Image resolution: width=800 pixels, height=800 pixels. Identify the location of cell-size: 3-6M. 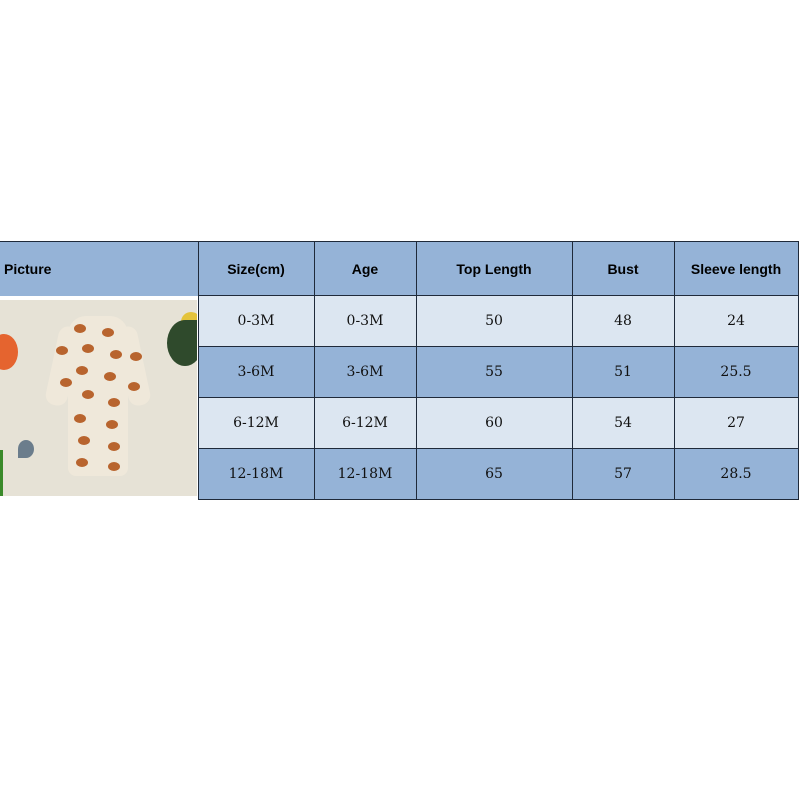
(256, 372).